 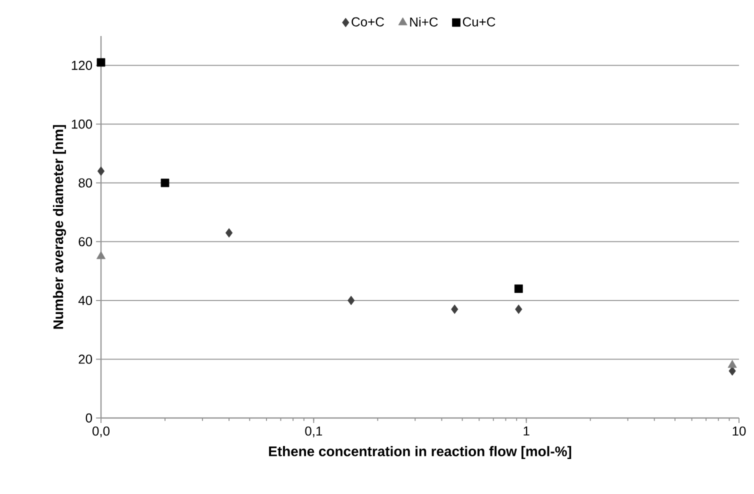 I want to click on x-tick-label: 1, so click(x=527, y=431).